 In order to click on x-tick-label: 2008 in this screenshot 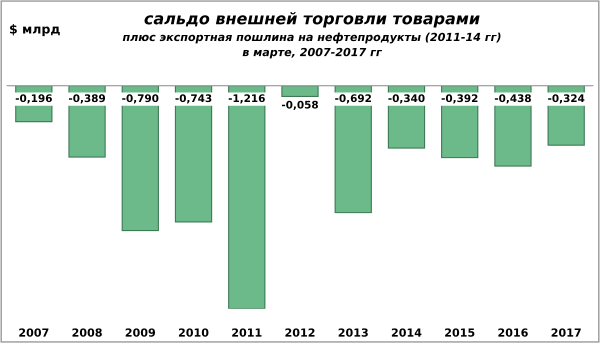, I will do `click(87, 332)`.